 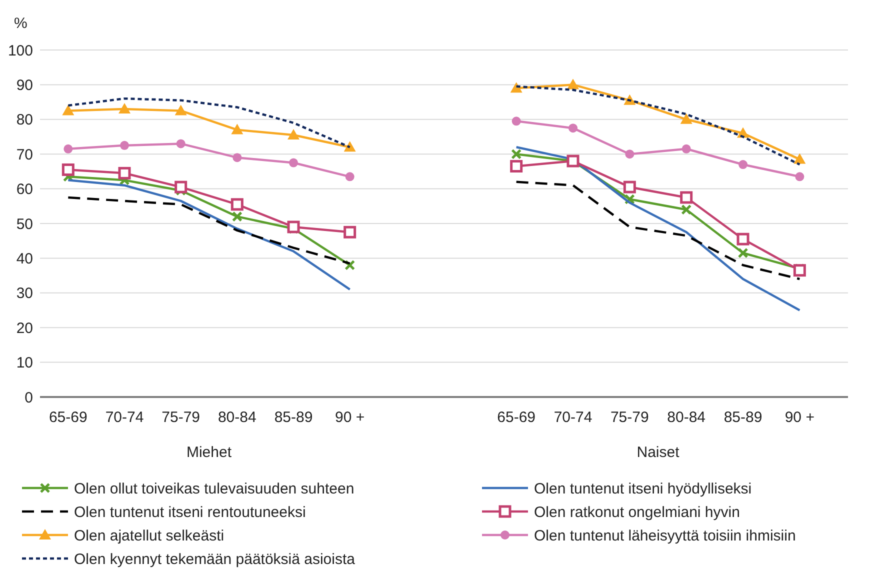 What do you see at coordinates (190, 512) in the screenshot?
I see `legend-label: Olen tuntenut itseni rentoutuneeksi` at bounding box center [190, 512].